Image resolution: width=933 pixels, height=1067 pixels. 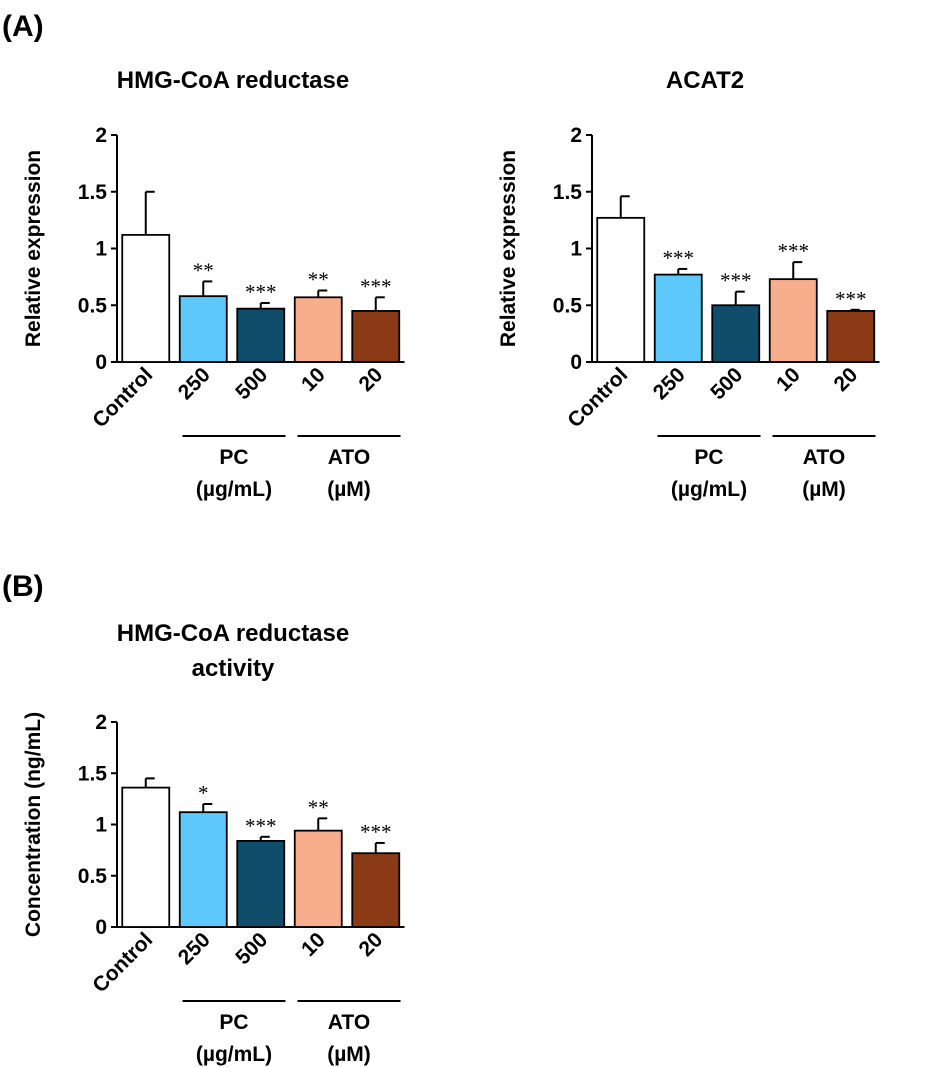 I want to click on panel-label-b: (B), so click(x=23, y=586).